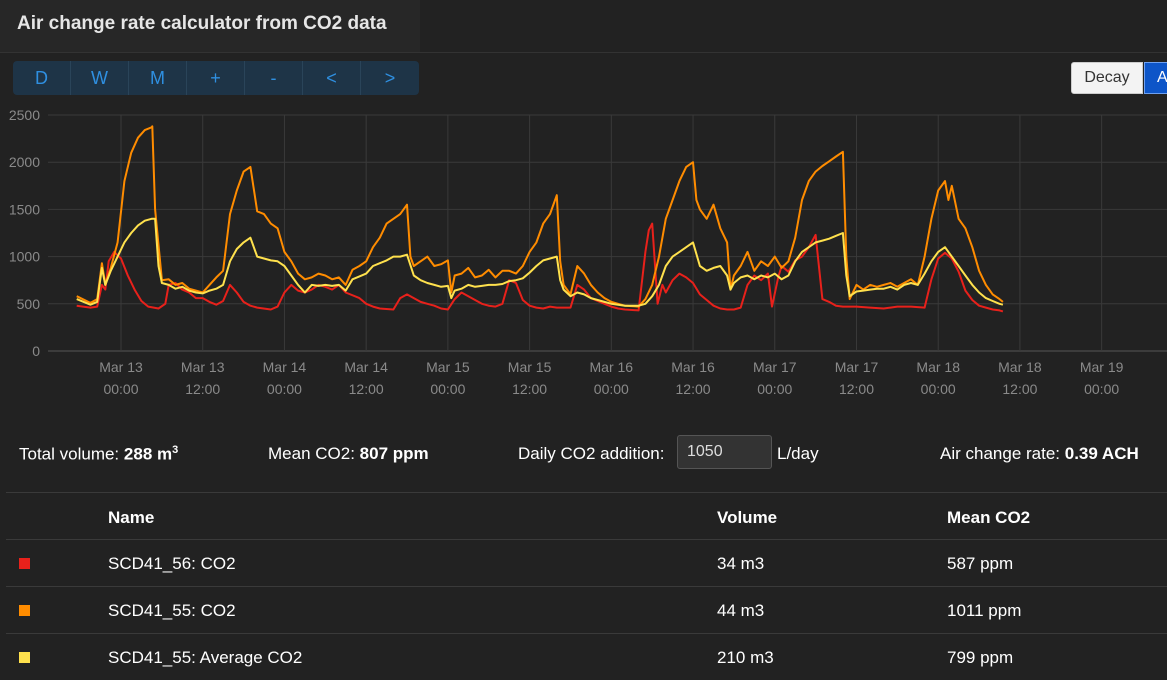 This screenshot has height=680, width=1167. Describe the element at coordinates (158, 78) in the screenshot. I see `month-range-button: M` at that location.